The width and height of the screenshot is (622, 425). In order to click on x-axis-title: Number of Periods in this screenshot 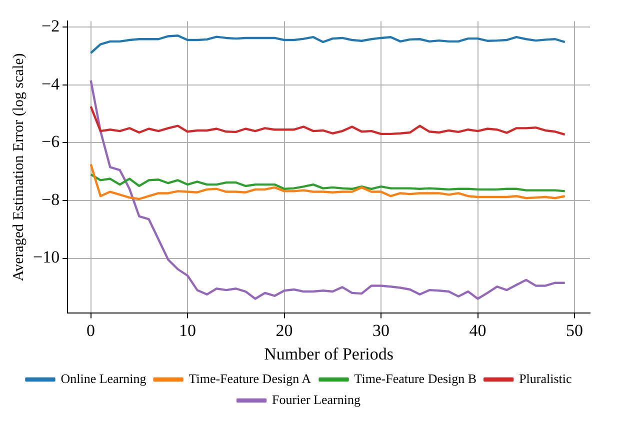, I will do `click(329, 354)`.